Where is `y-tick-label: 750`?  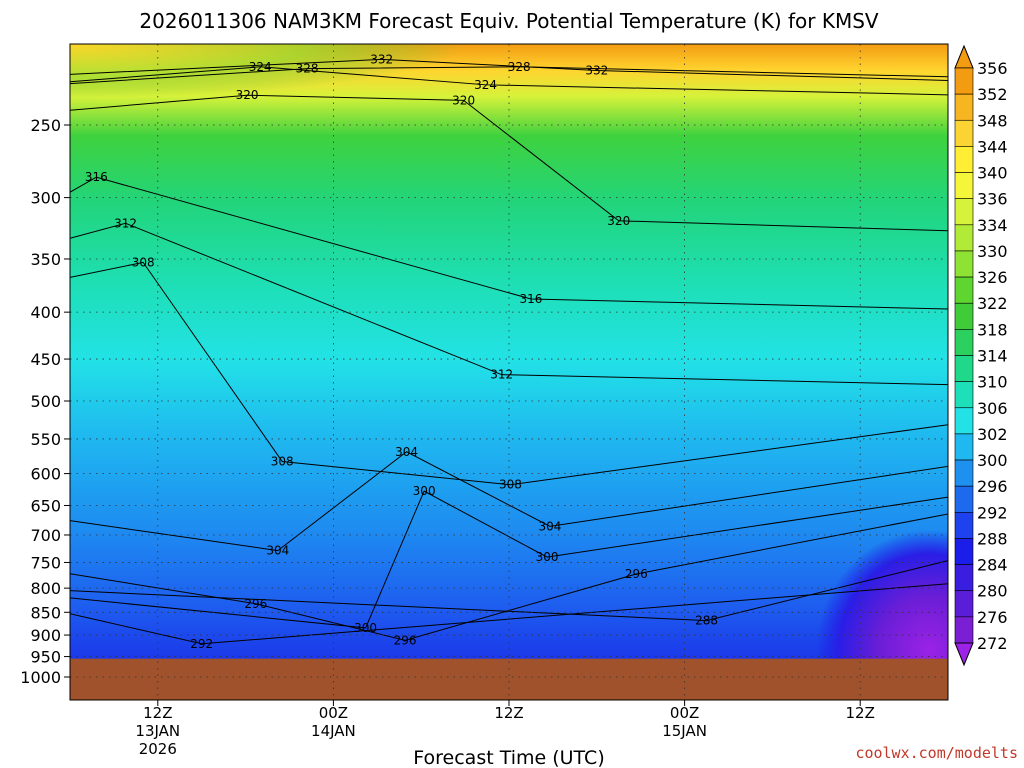 y-tick-label: 750 is located at coordinates (45, 562).